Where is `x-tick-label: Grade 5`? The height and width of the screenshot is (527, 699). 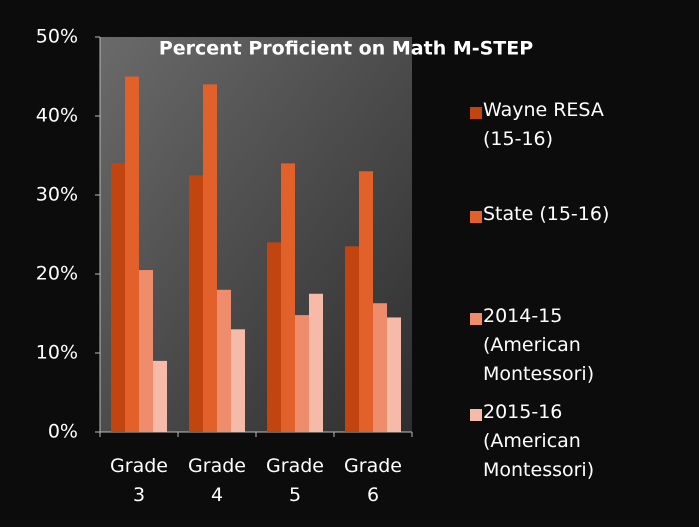 x-tick-label: Grade 5 is located at coordinates (295, 480).